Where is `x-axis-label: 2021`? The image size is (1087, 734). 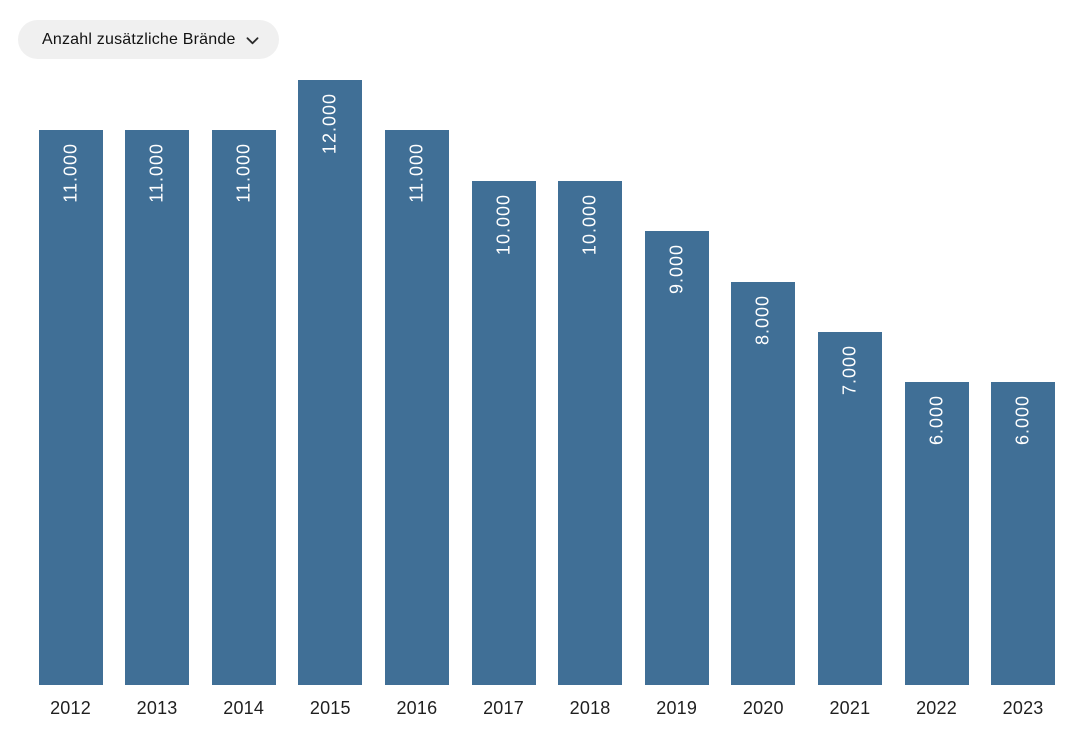 x-axis-label: 2021 is located at coordinates (850, 708).